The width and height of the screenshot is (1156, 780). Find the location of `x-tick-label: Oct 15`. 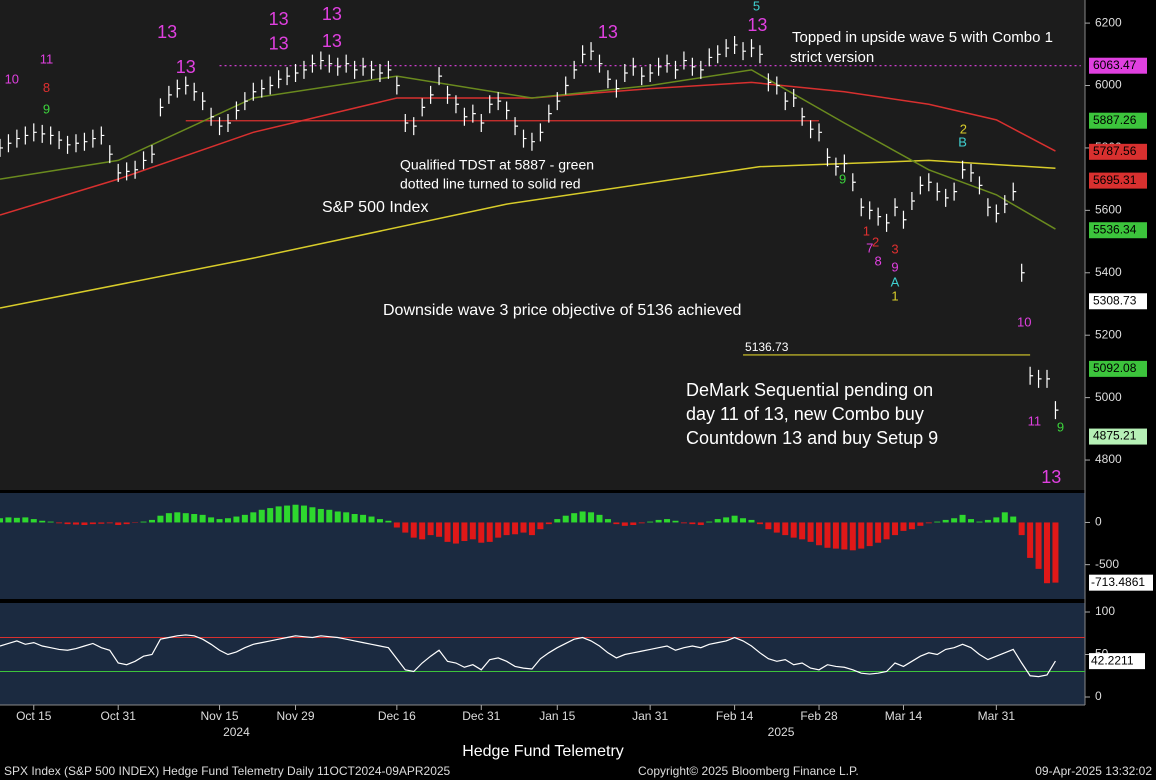

x-tick-label: Oct 15 is located at coordinates (34, 716).